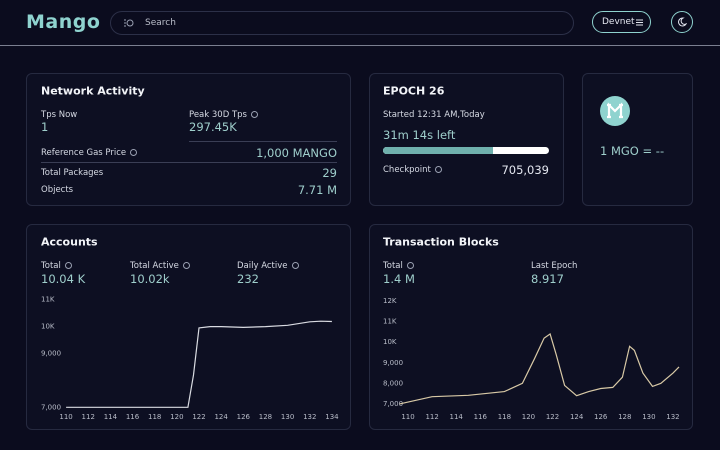  I want to click on stat-value: 1.4 M, so click(399, 279).